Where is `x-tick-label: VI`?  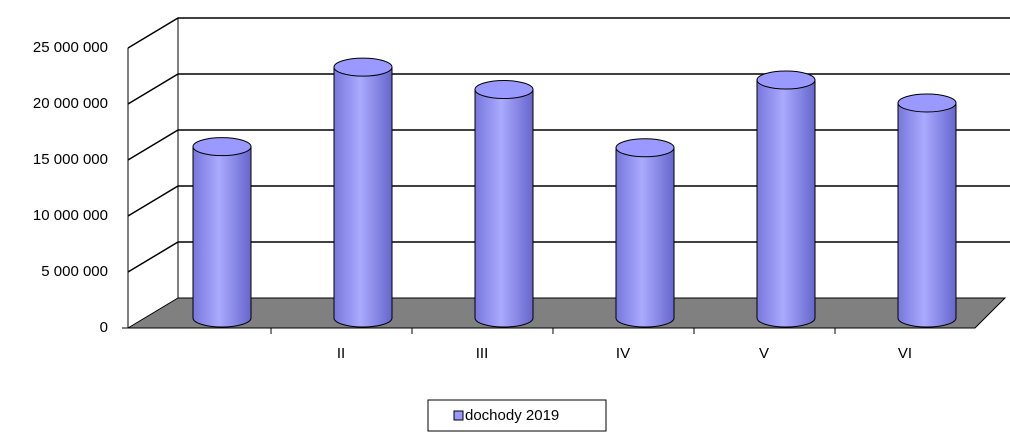 x-tick-label: VI is located at coordinates (905, 353).